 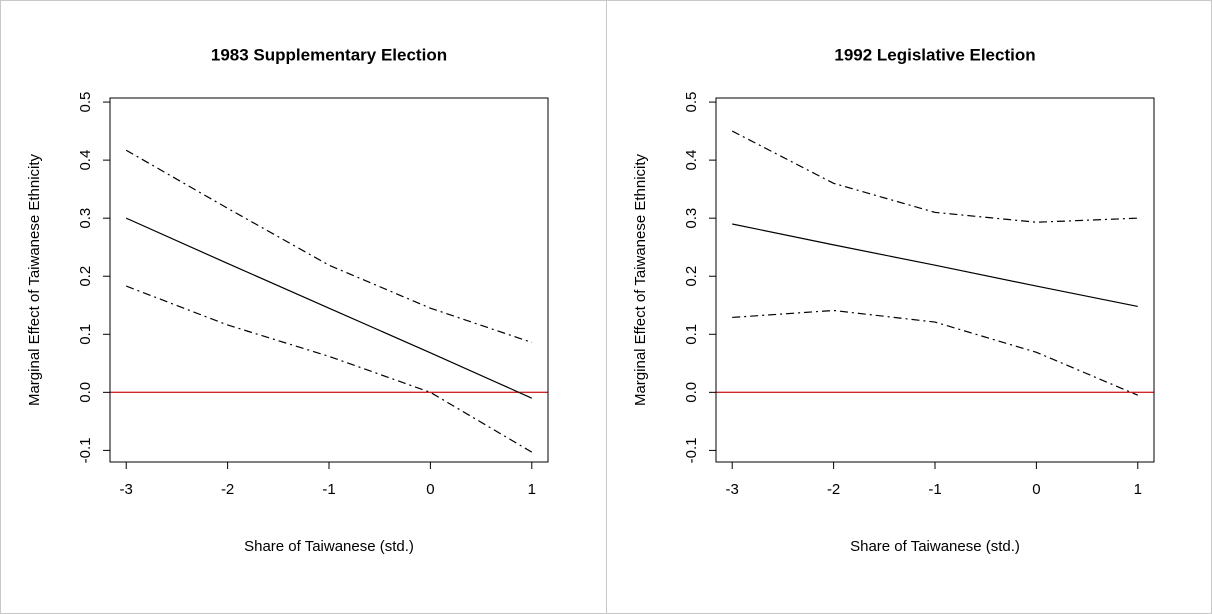 I want to click on chart-title: 1992 Legislative Election, so click(x=934, y=54).